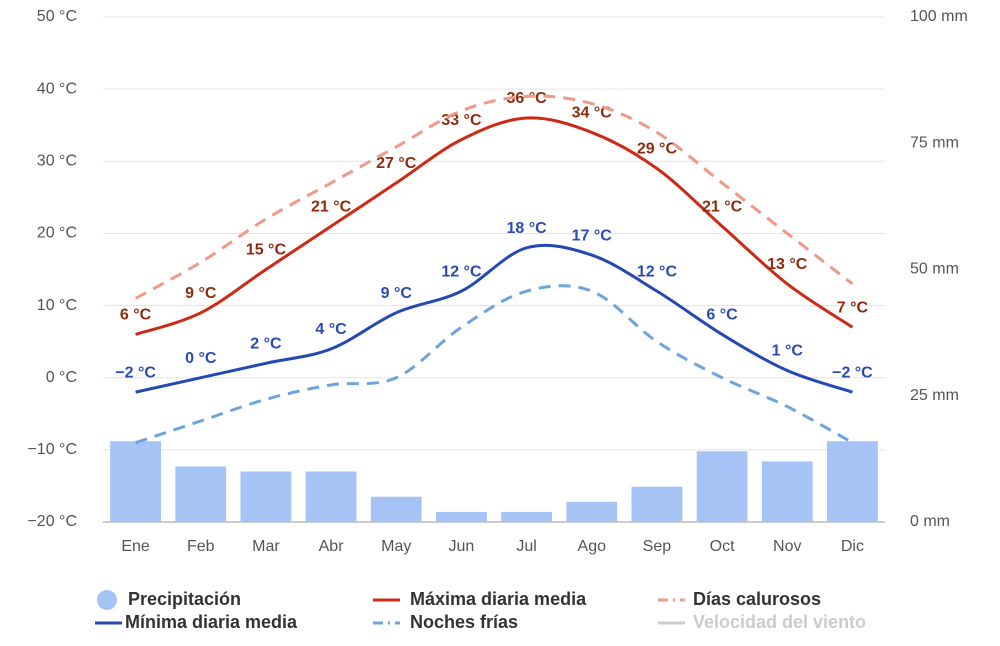  I want to click on legend-label: Precipitación, so click(184, 599).